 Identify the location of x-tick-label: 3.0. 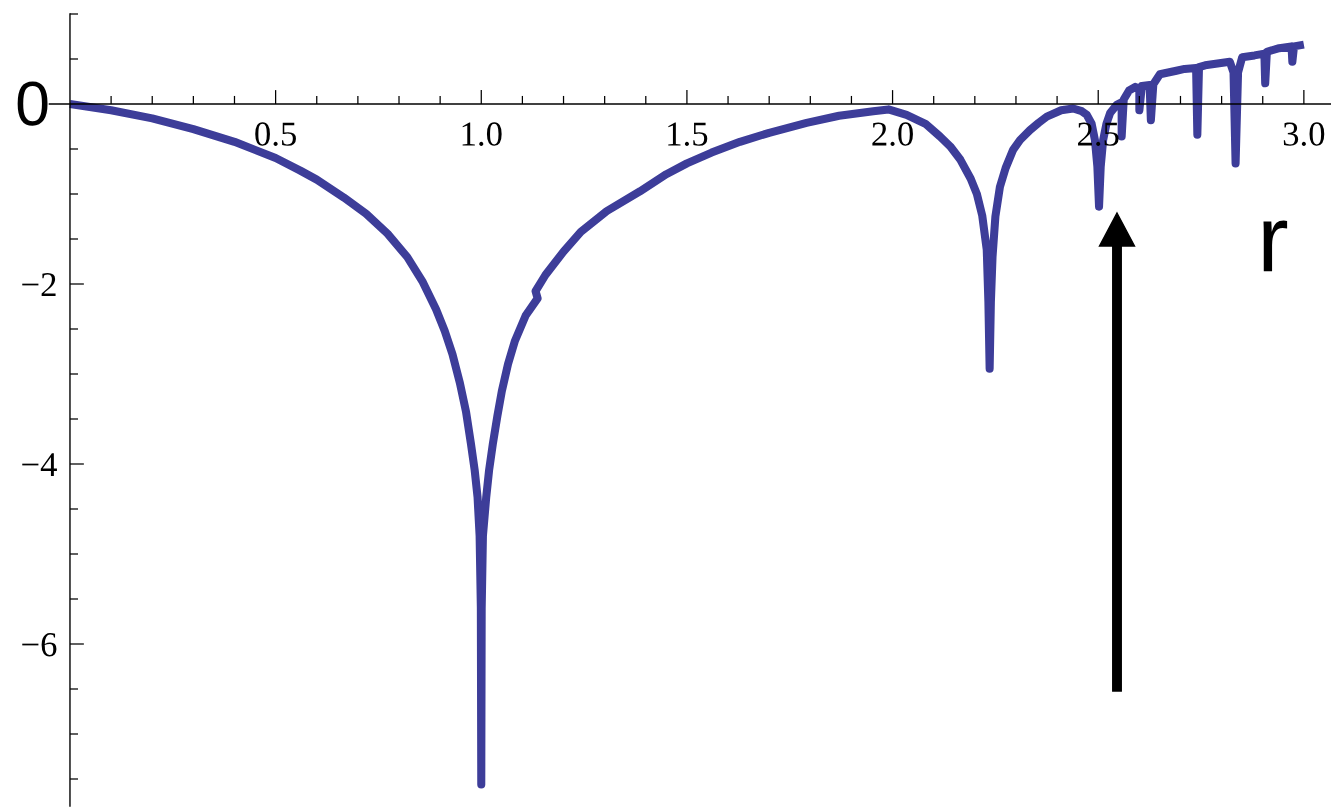
(1304, 134).